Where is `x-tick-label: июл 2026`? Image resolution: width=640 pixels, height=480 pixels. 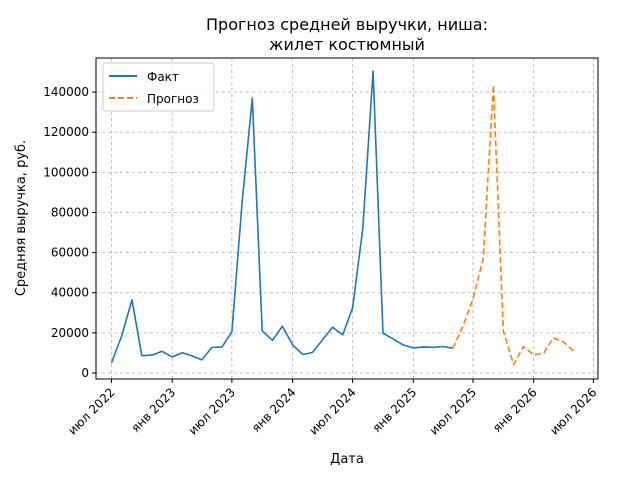
x-tick-label: июл 2026 is located at coordinates (573, 411).